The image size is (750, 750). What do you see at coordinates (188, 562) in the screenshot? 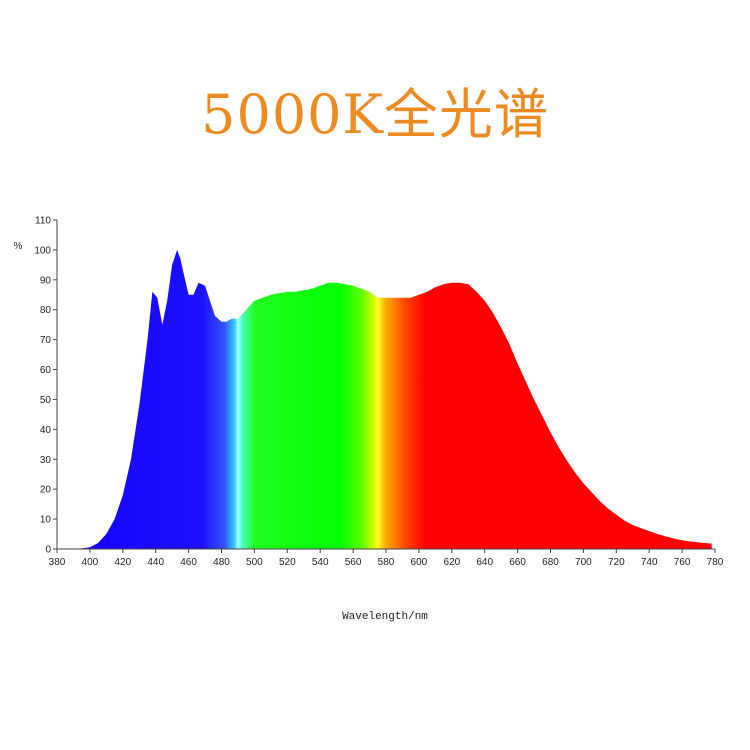
I see `x-tick-label: 460` at bounding box center [188, 562].